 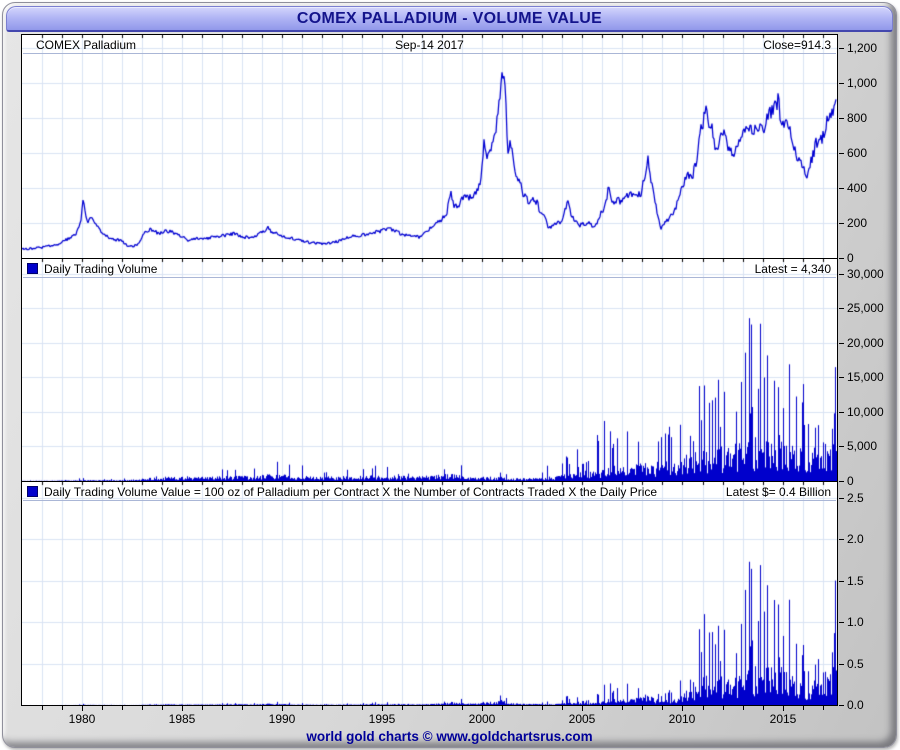 What do you see at coordinates (429, 269) in the screenshot?
I see `volume-panel-header: Daily Trading Volume Latest = 4,340` at bounding box center [429, 269].